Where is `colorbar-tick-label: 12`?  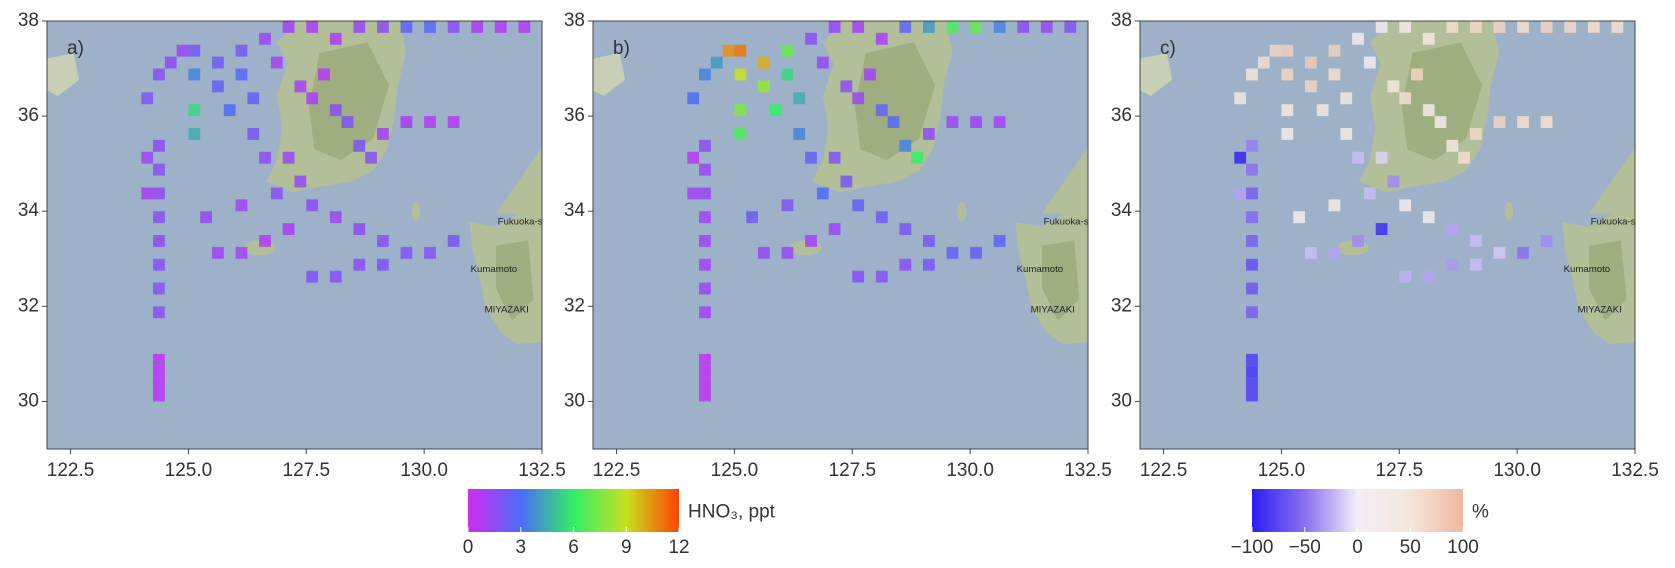 colorbar-tick-label: 12 is located at coordinates (678, 547).